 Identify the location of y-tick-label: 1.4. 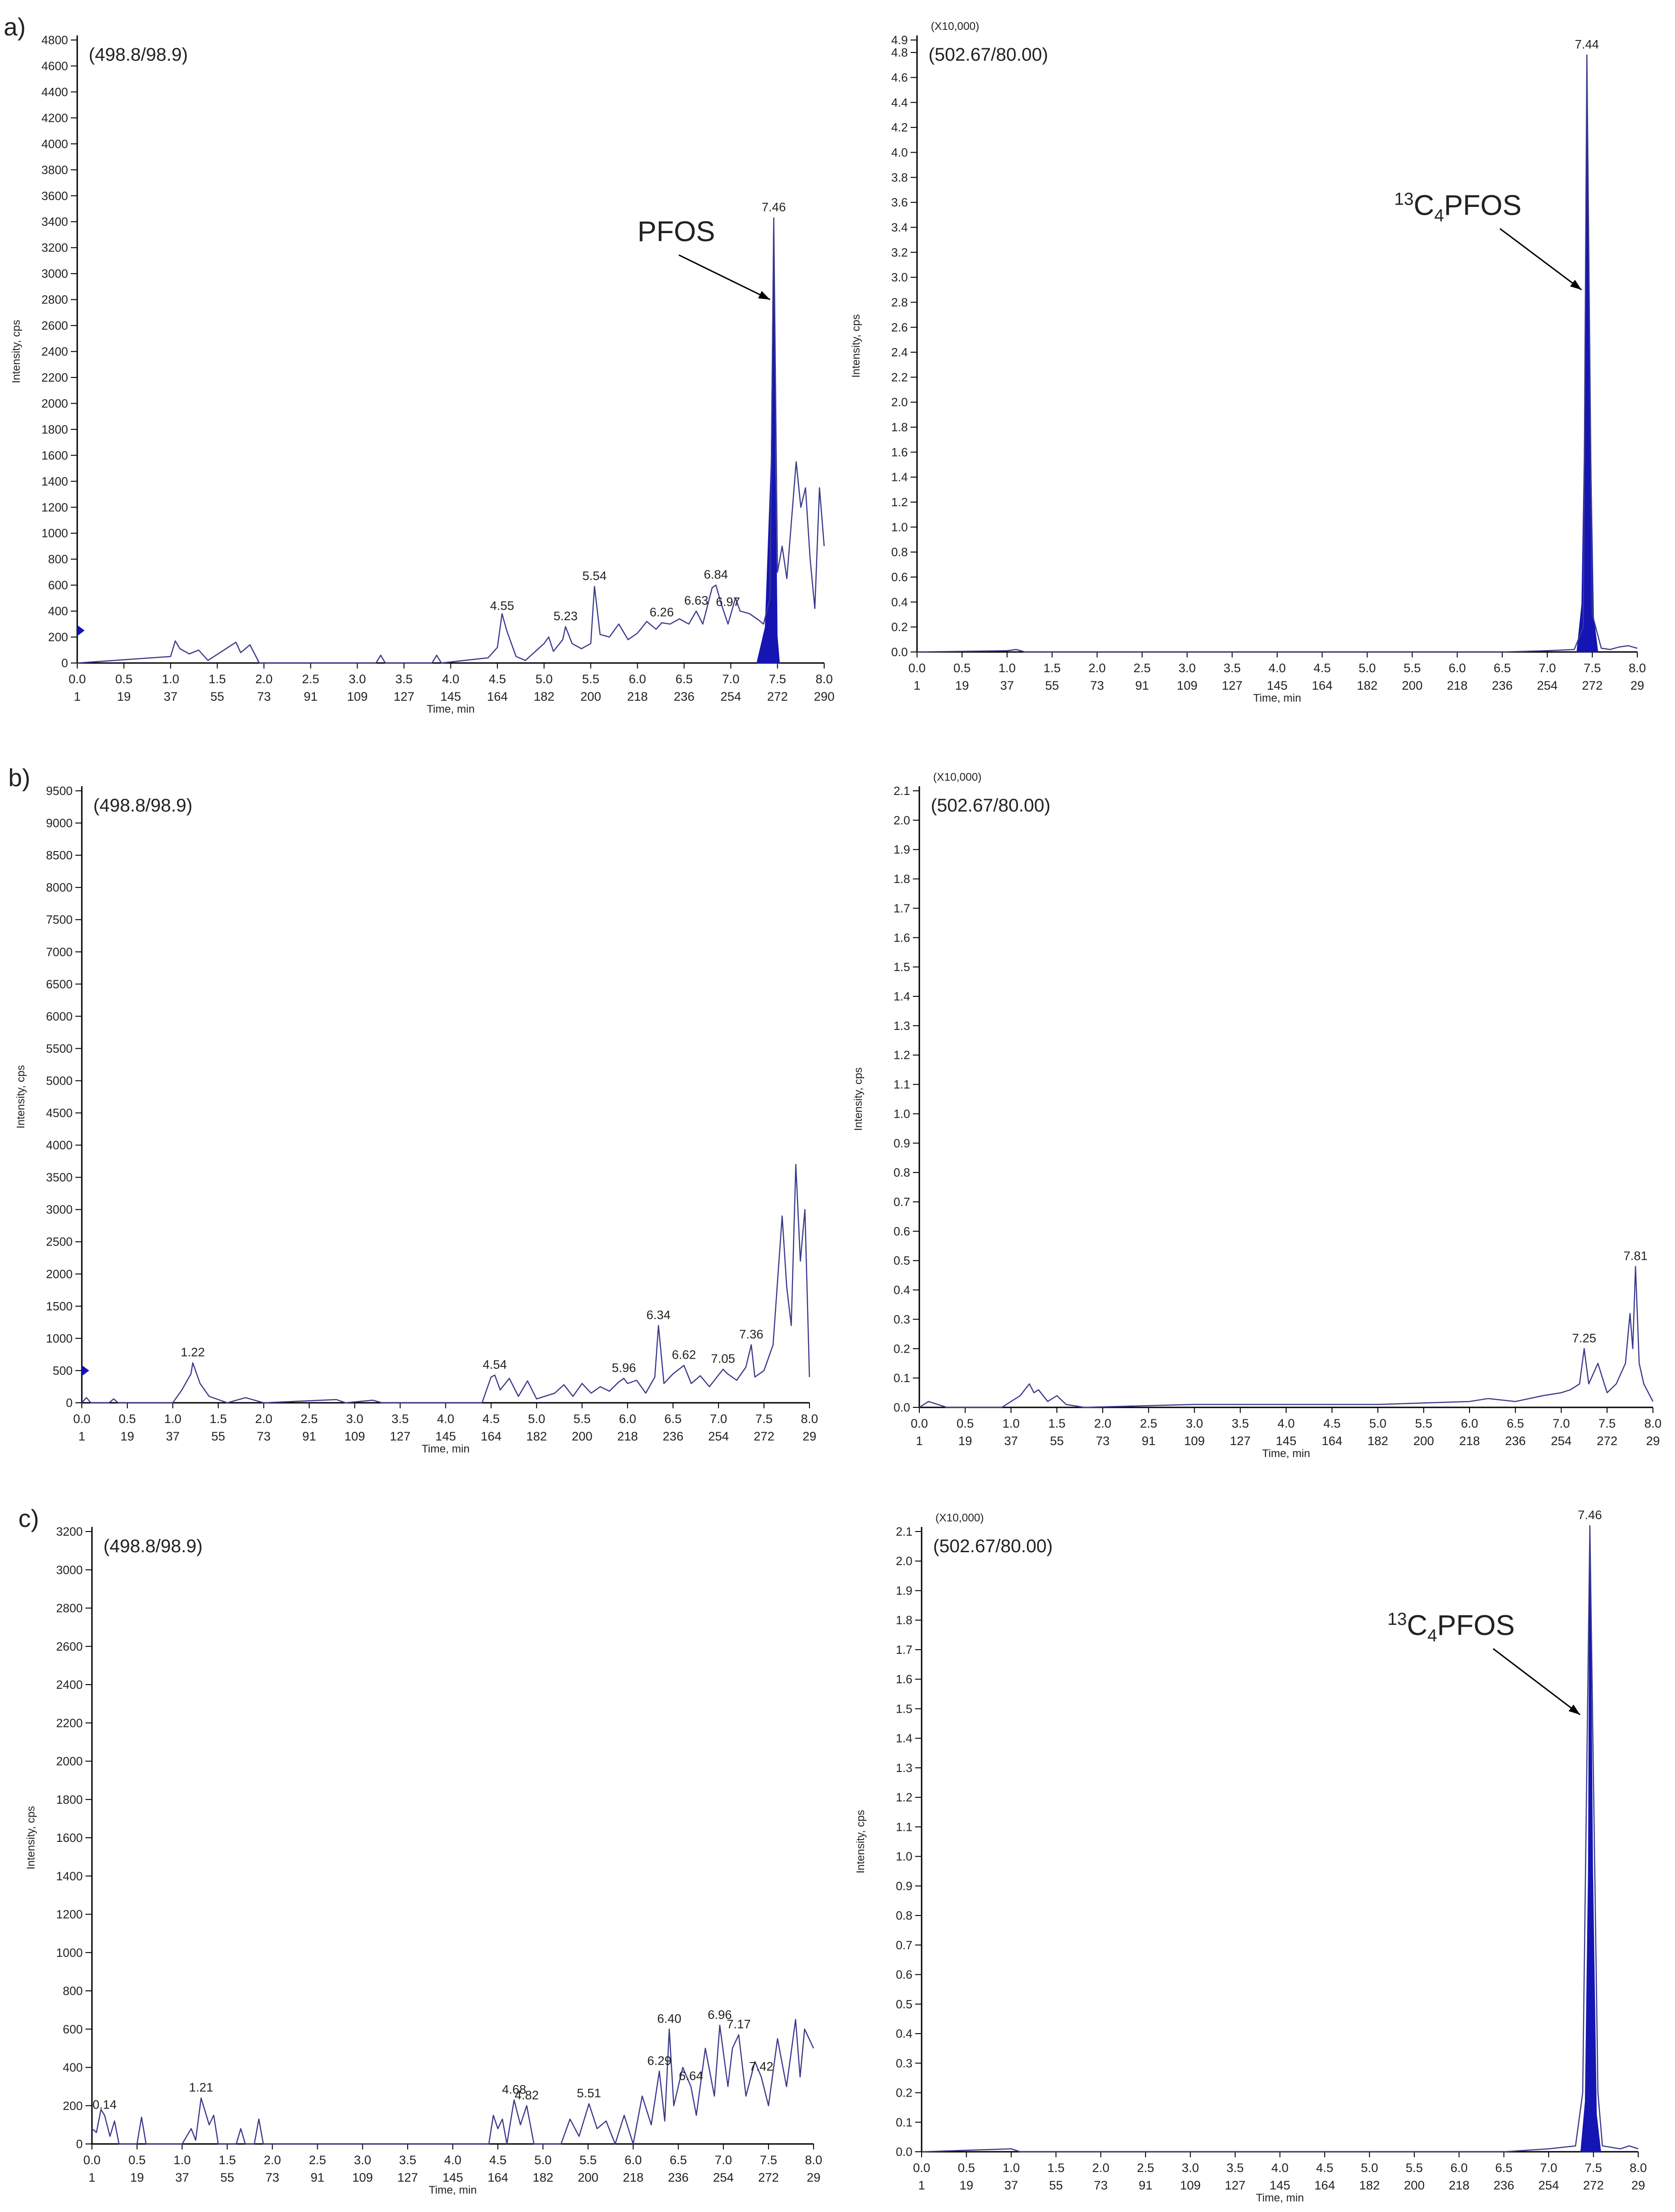
(900, 477).